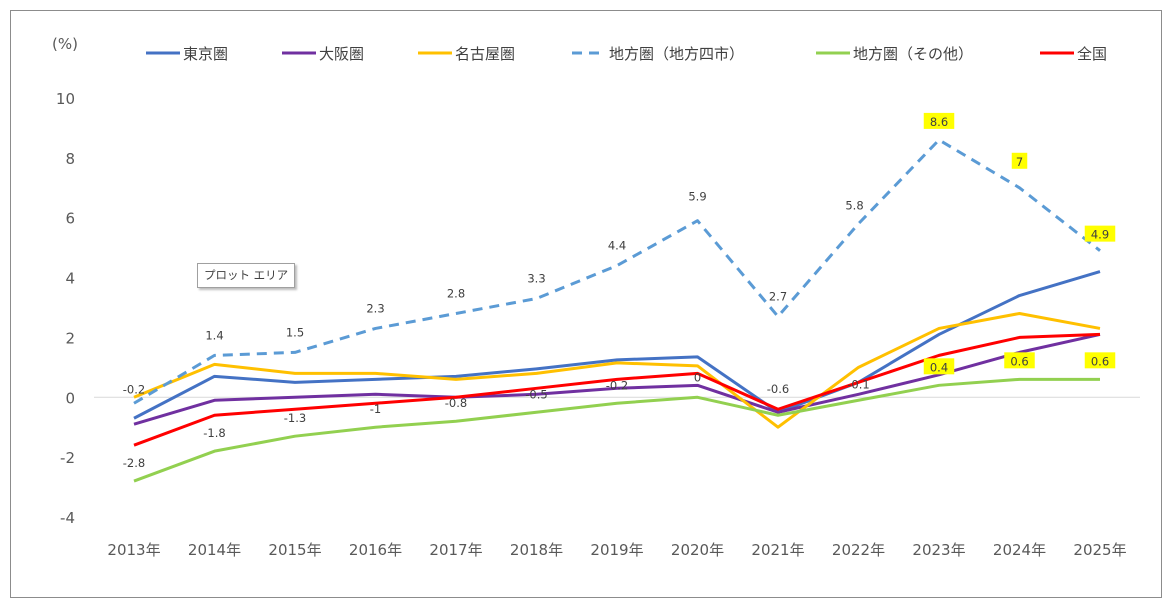 The width and height of the screenshot is (1172, 608). What do you see at coordinates (375, 550) in the screenshot?
I see `x-tick-label: 2016年` at bounding box center [375, 550].